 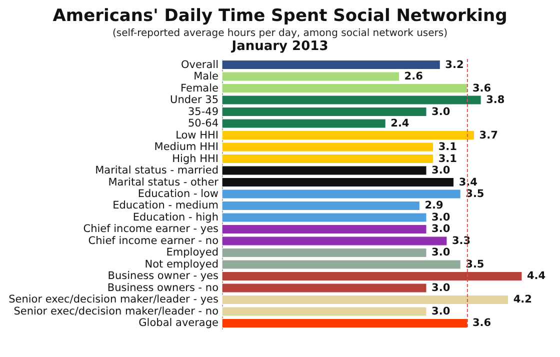 I want to click on data-label: 4.4, so click(x=536, y=276).